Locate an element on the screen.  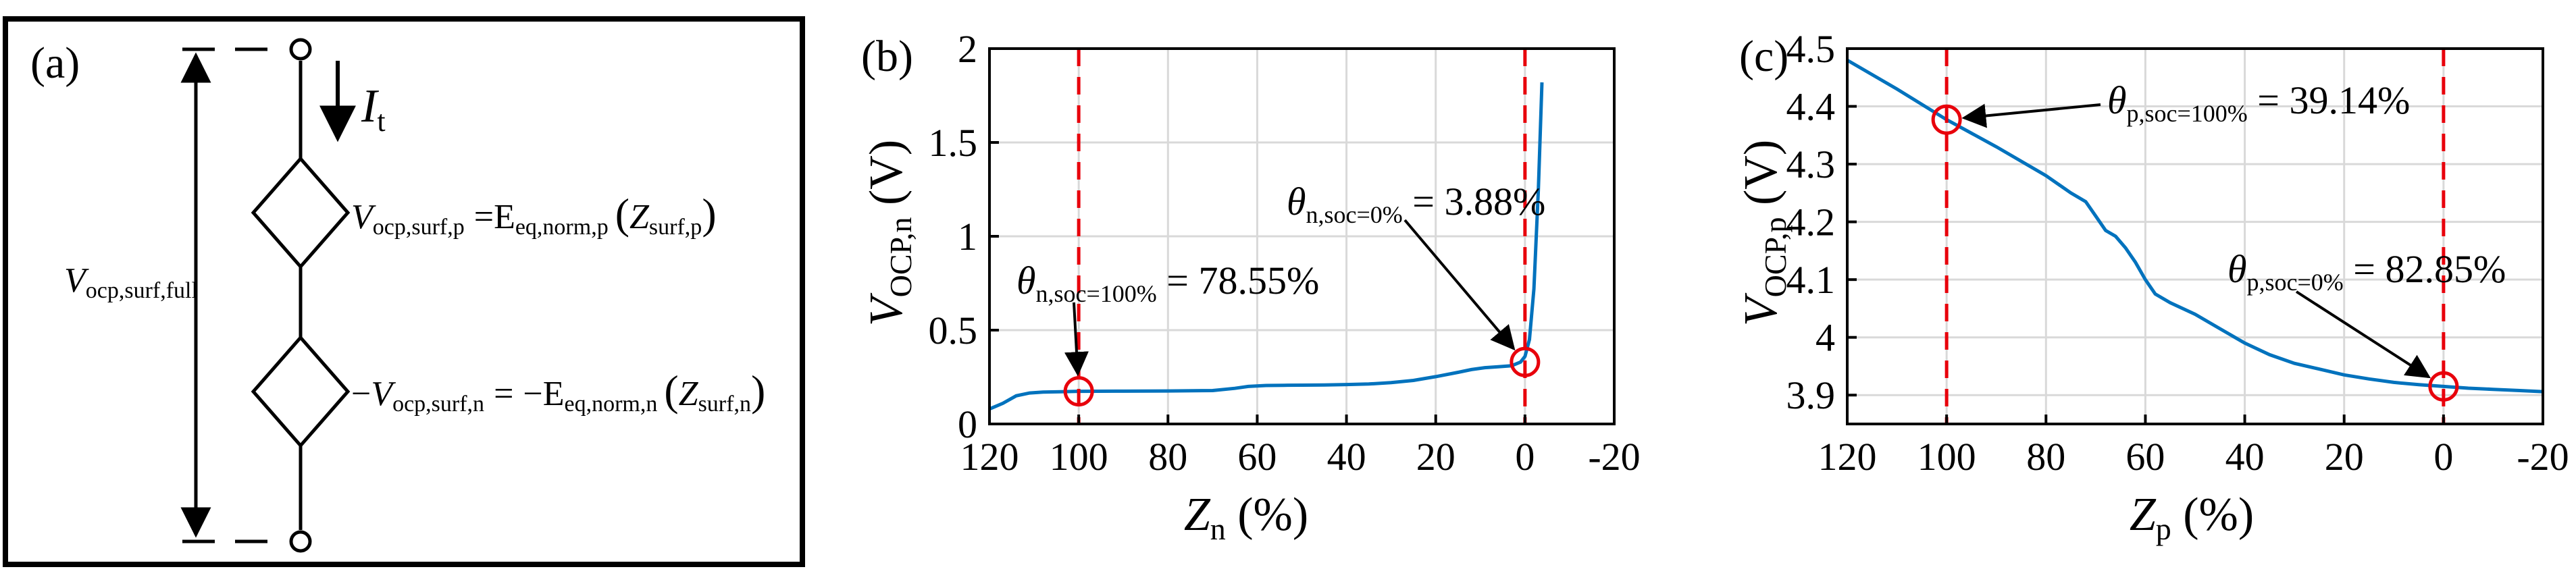
panel-label-b: (b) is located at coordinates (887, 57).